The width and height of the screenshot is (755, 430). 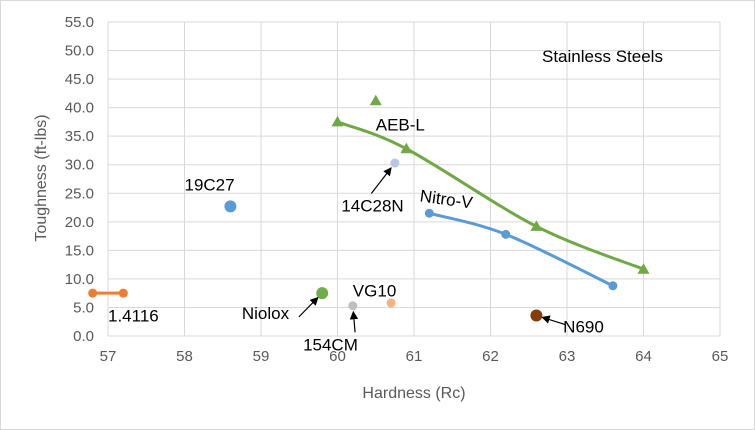 I want to click on x-tick-label: 62, so click(x=490, y=356).